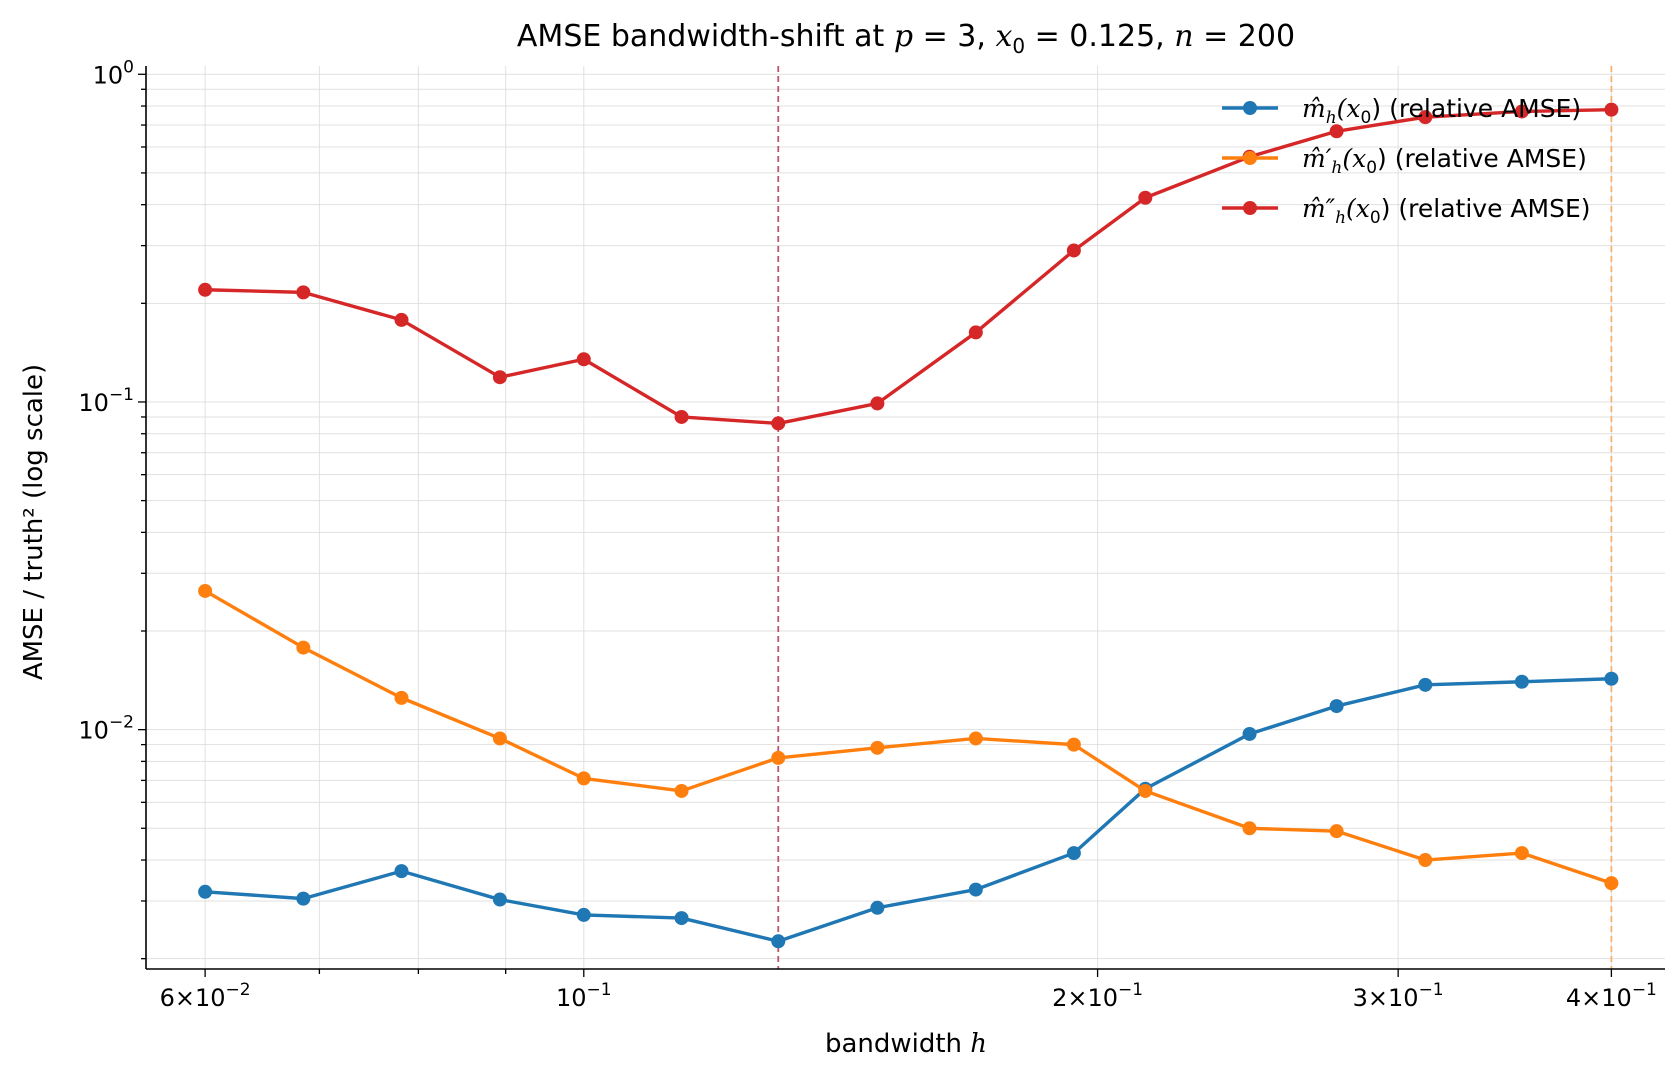 This screenshot has height=1075, width=1677. Describe the element at coordinates (1441, 111) in the screenshot. I see `legend-label: m̂h(x0) (relative AMSE)` at that location.